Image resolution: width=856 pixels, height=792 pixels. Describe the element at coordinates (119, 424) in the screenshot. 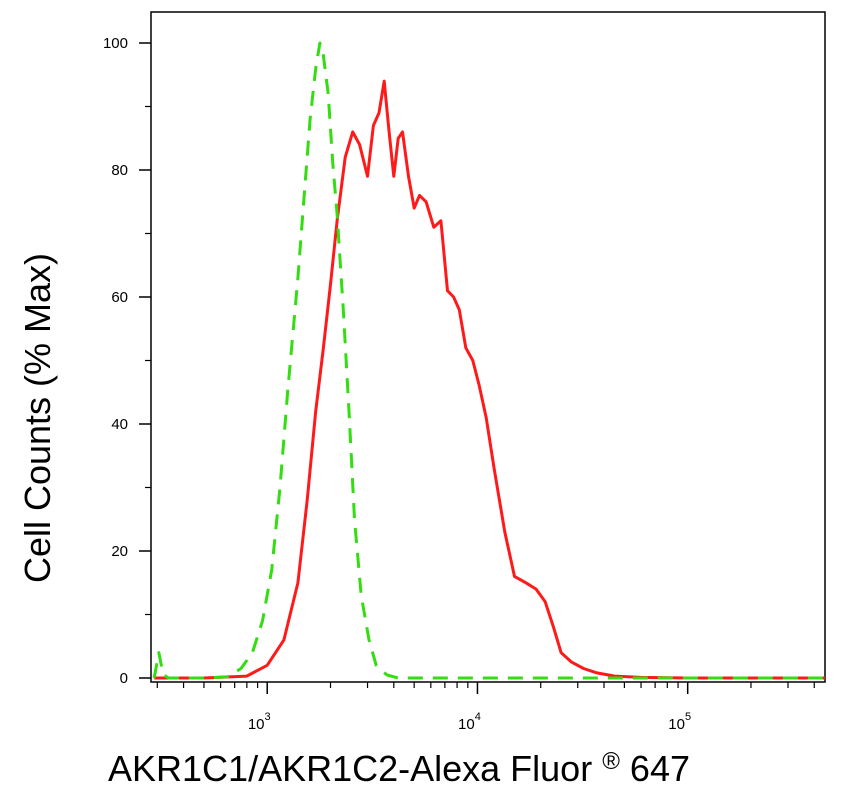

I see `y-tick-label: 40` at that location.